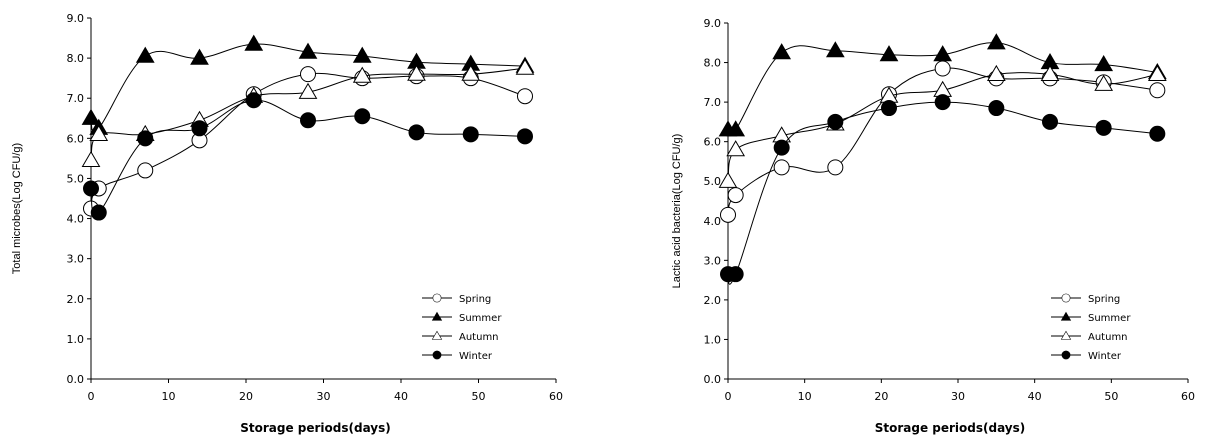 The height and width of the screenshot is (435, 1210). I want to click on y-axis-label: Total microbes(Log CFU/g), so click(17, 208).